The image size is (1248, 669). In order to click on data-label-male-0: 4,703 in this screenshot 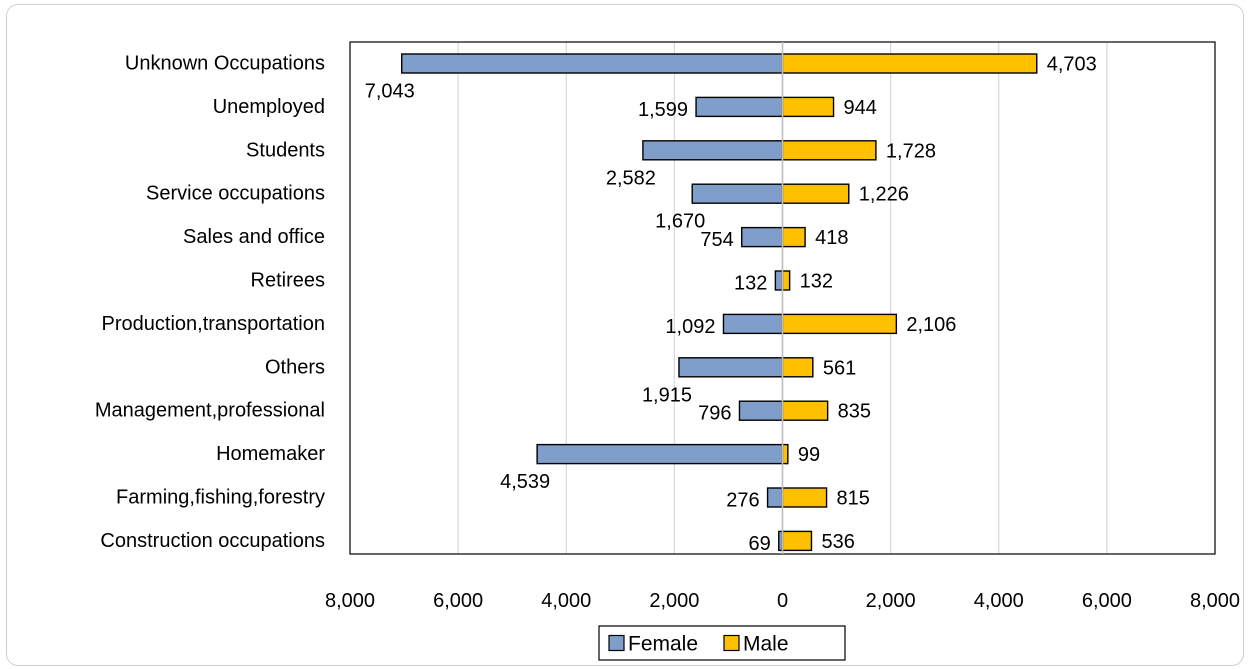, I will do `click(1072, 65)`.